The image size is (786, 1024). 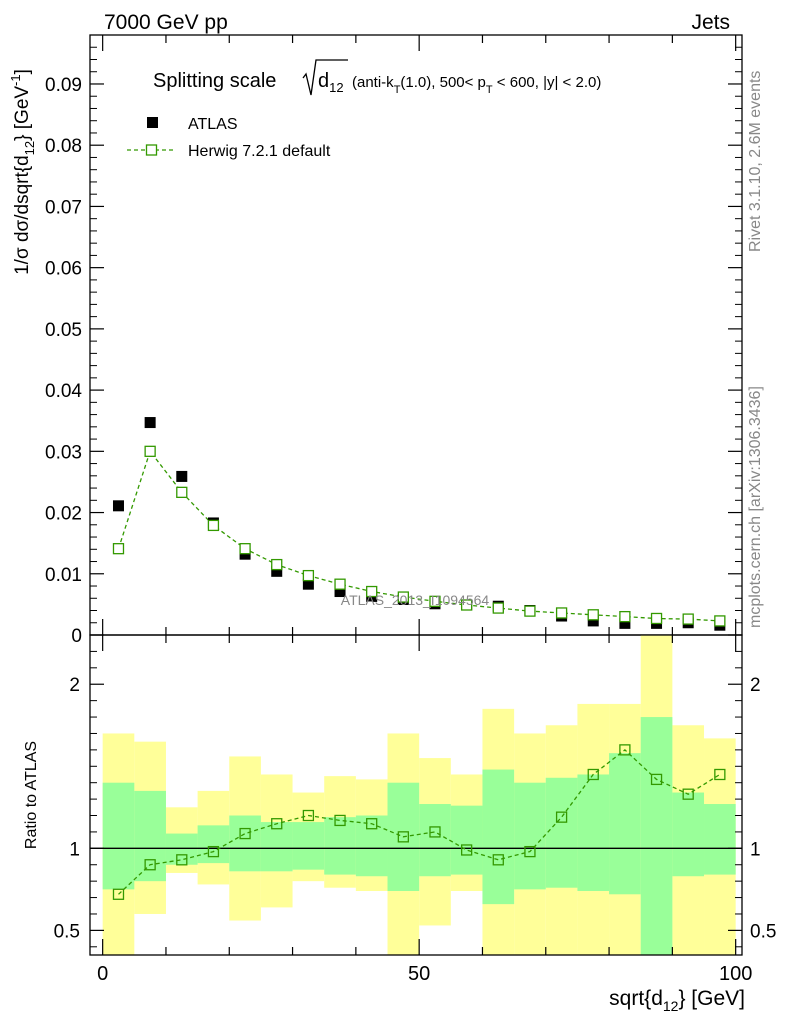 What do you see at coordinates (755, 161) in the screenshot?
I see `rivet-version-label: Rivet 3.1.10, 2.6M events` at bounding box center [755, 161].